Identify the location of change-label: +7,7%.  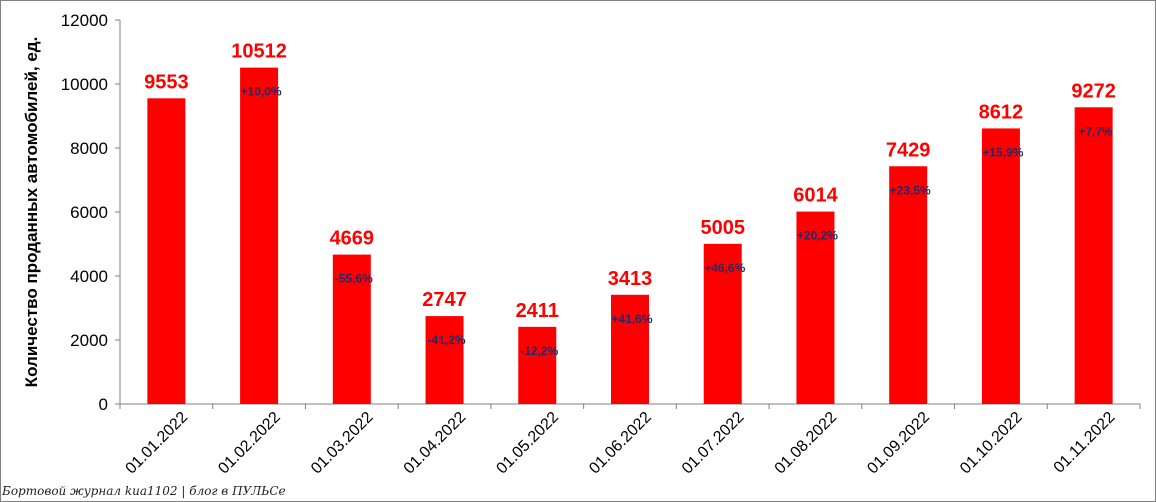
(1095, 131).